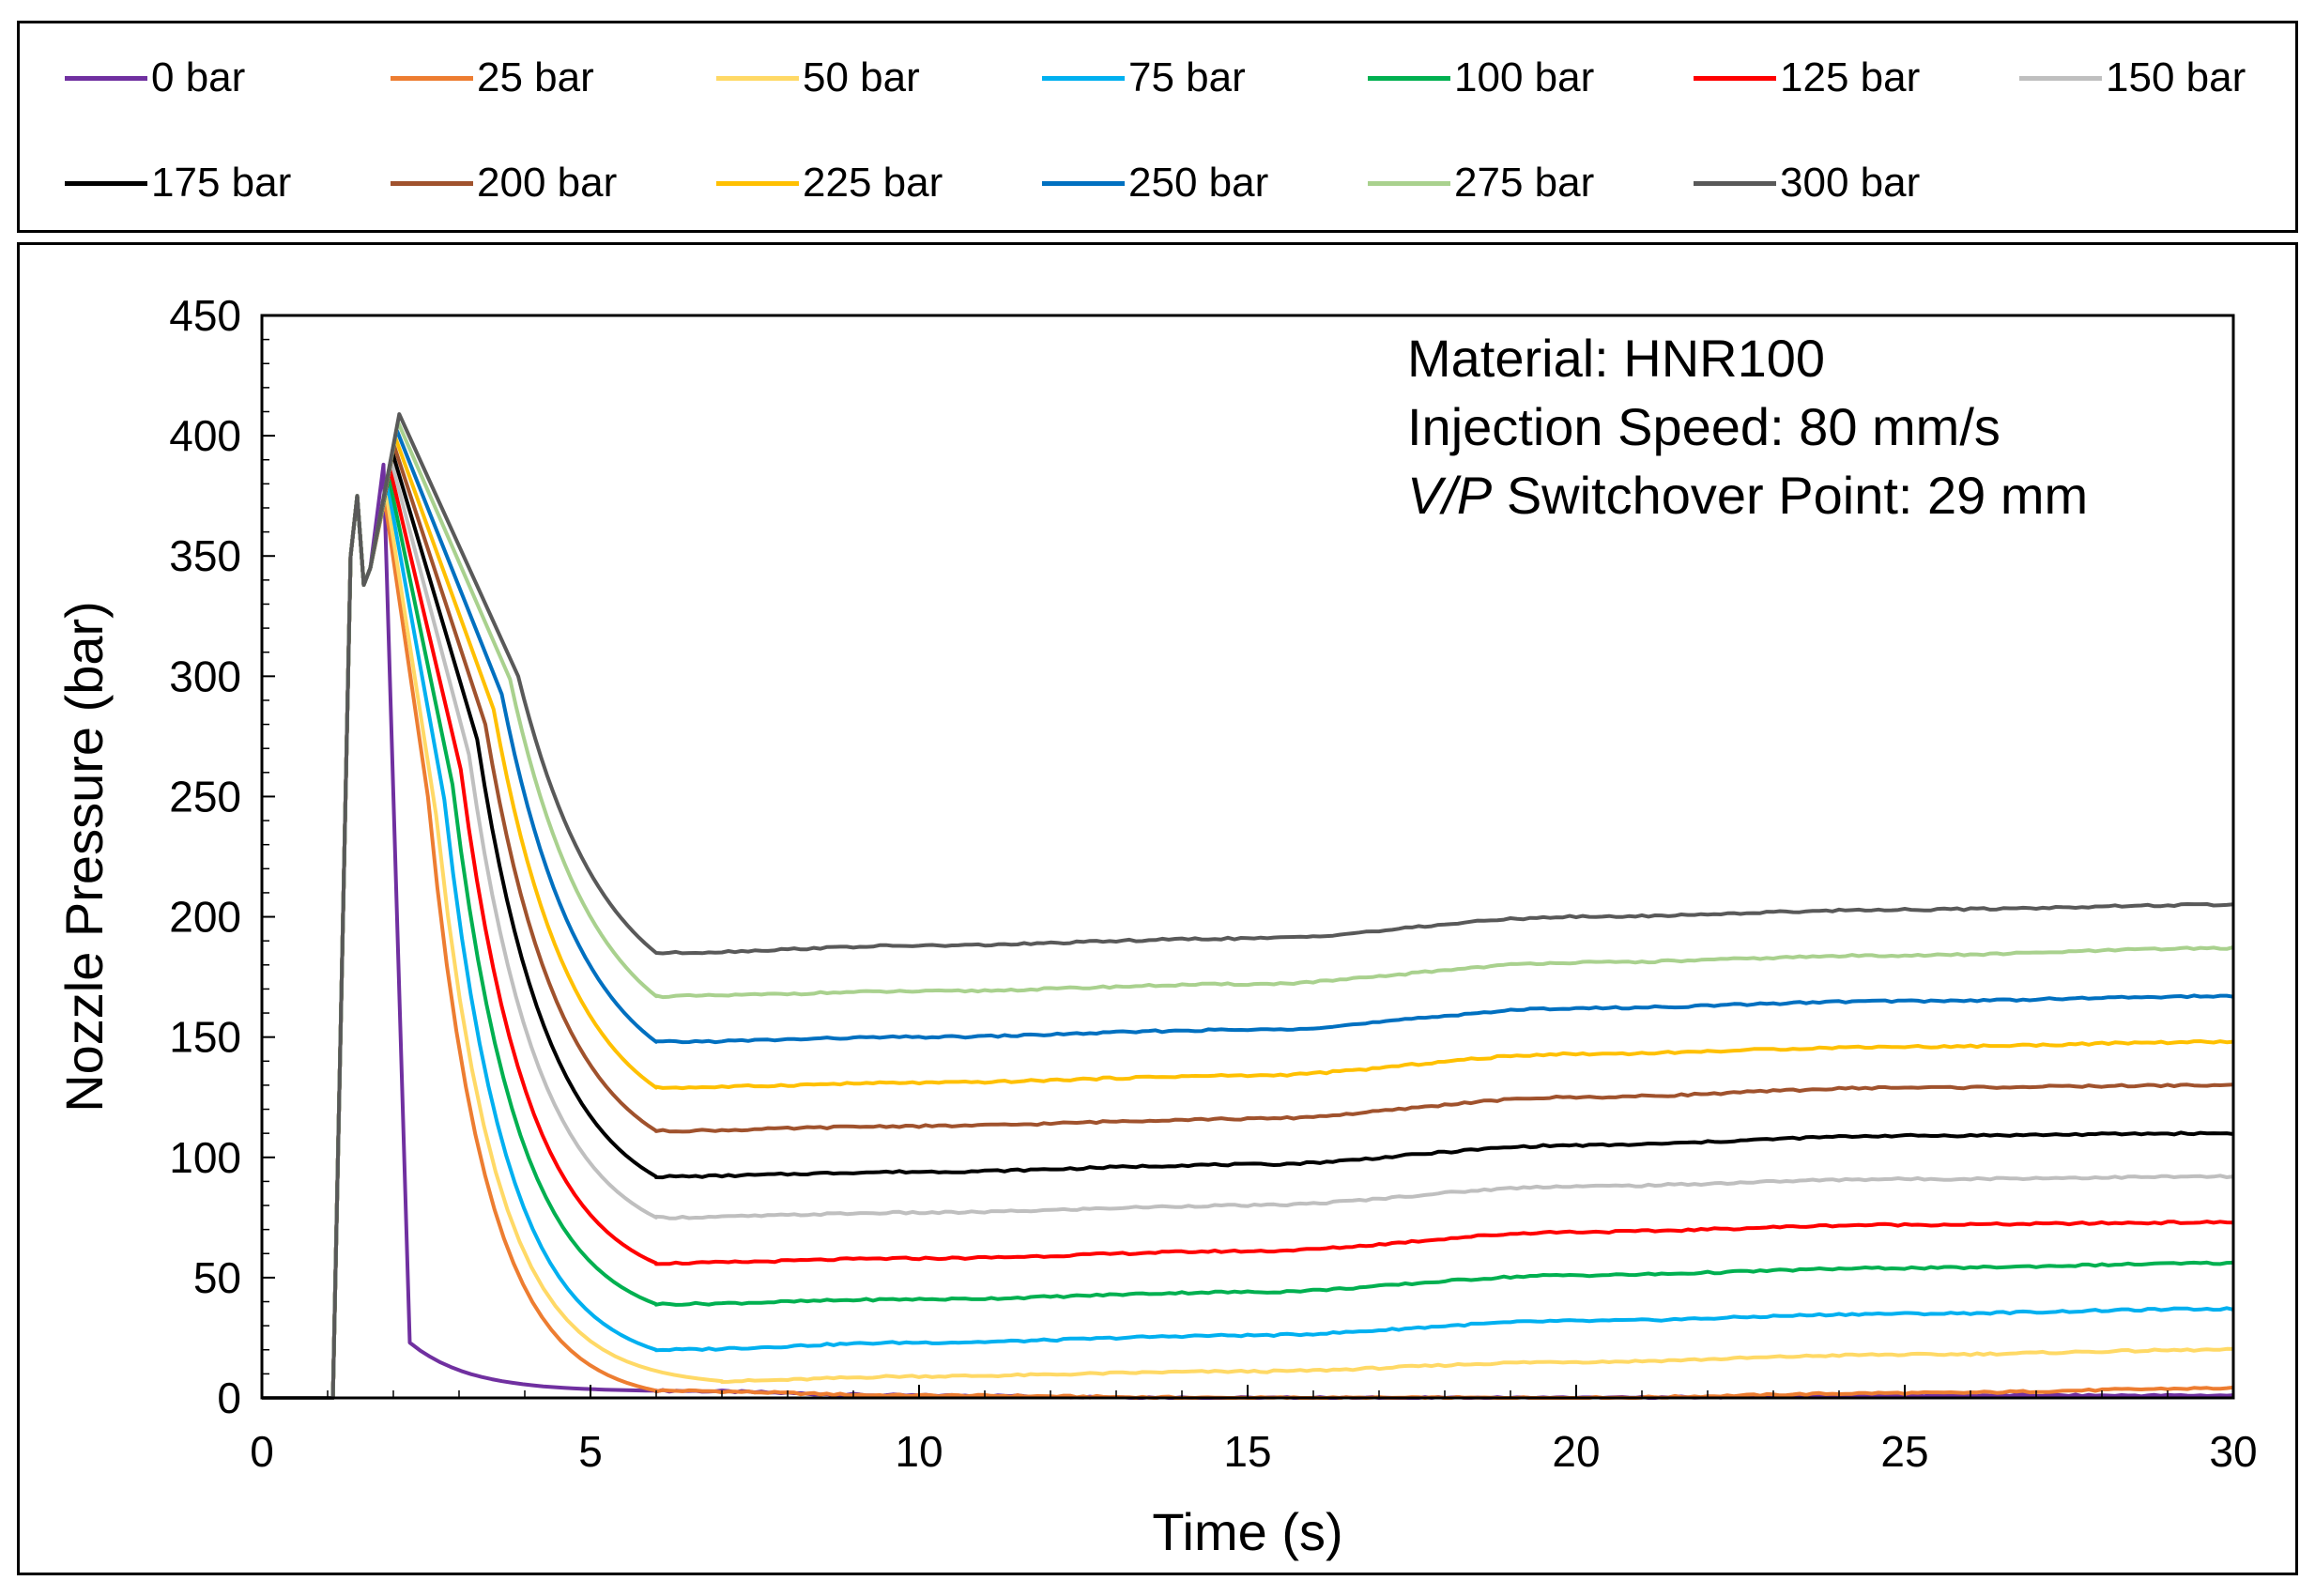 The height and width of the screenshot is (1596, 2315). I want to click on legend-item: 300 bar, so click(1807, 183).